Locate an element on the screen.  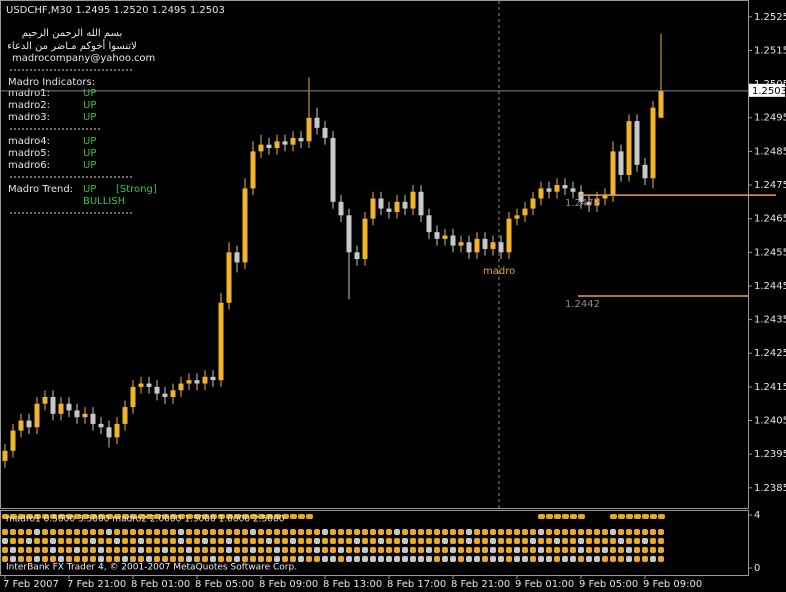
x-tick-label: 8 Feb 13:00 is located at coordinates (352, 584).